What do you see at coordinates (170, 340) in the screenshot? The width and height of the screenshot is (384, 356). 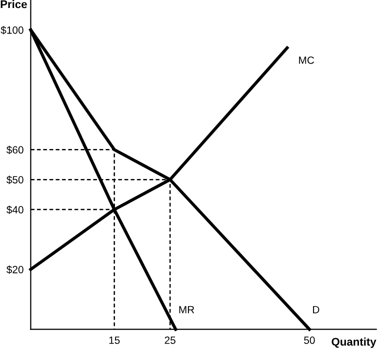 I see `x-tick-label: 25` at bounding box center [170, 340].